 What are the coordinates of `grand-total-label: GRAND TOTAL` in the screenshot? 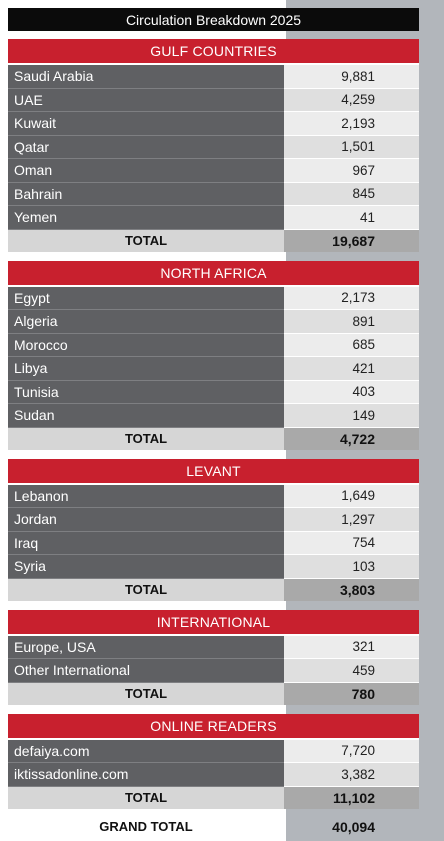 It's located at (146, 826).